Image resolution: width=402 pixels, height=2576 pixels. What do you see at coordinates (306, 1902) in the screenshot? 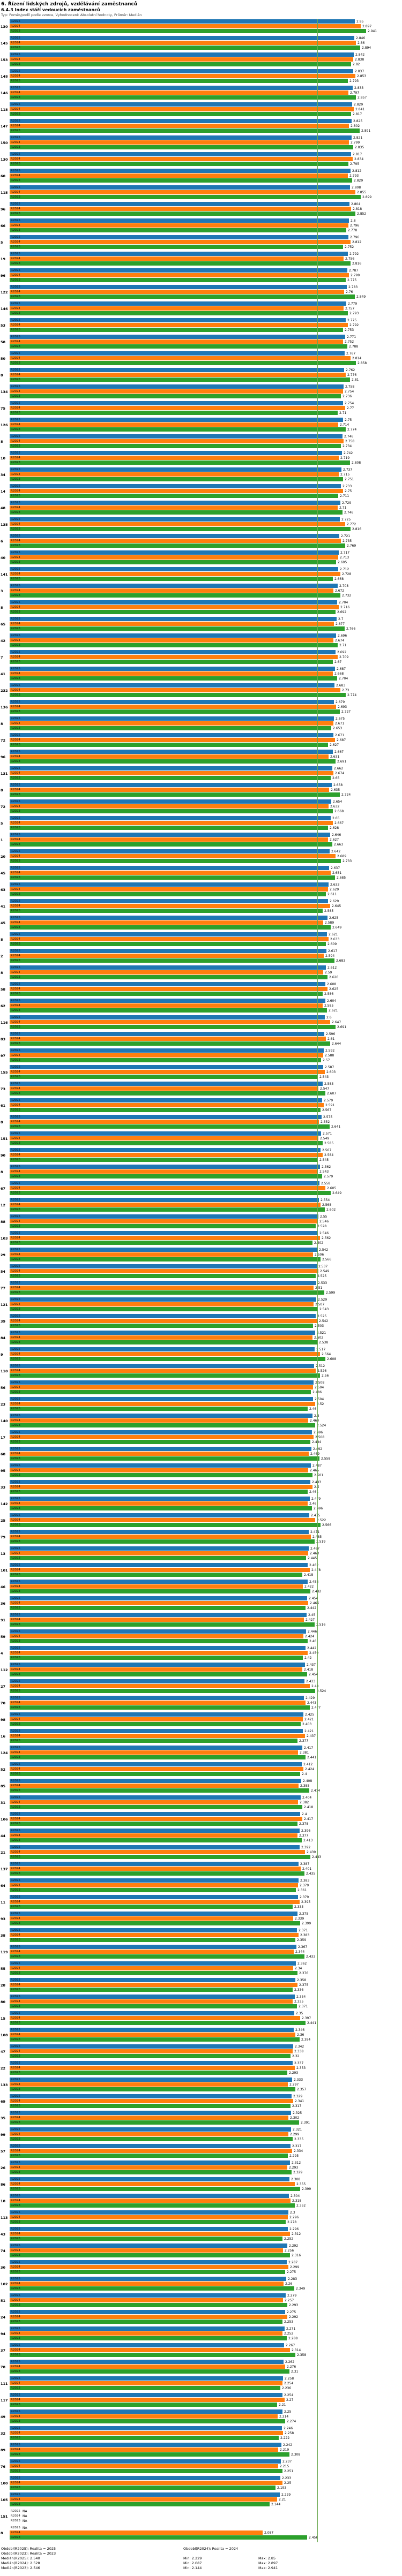
I see `value-label: 2.395` at bounding box center [306, 1902].